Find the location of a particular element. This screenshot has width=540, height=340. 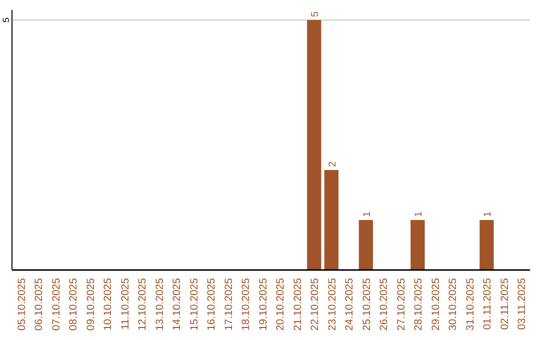

x-tick-label: 01.11.2025 is located at coordinates (488, 304).